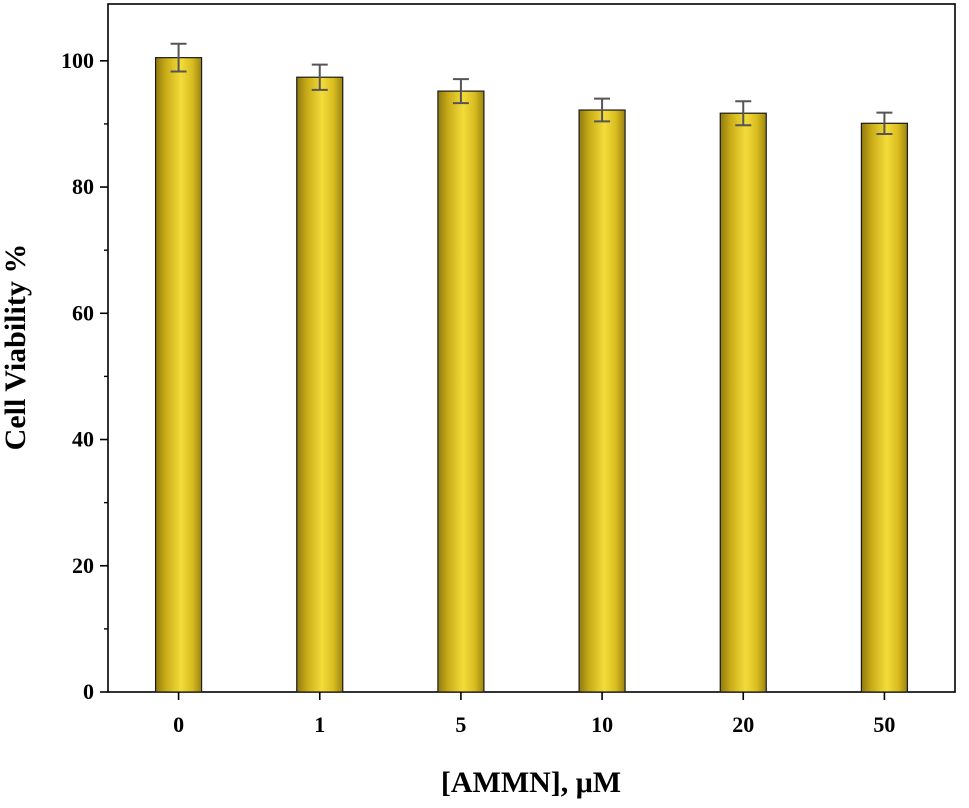 The width and height of the screenshot is (969, 808). Describe the element at coordinates (83, 439) in the screenshot. I see `y-tick-label: 40` at that location.